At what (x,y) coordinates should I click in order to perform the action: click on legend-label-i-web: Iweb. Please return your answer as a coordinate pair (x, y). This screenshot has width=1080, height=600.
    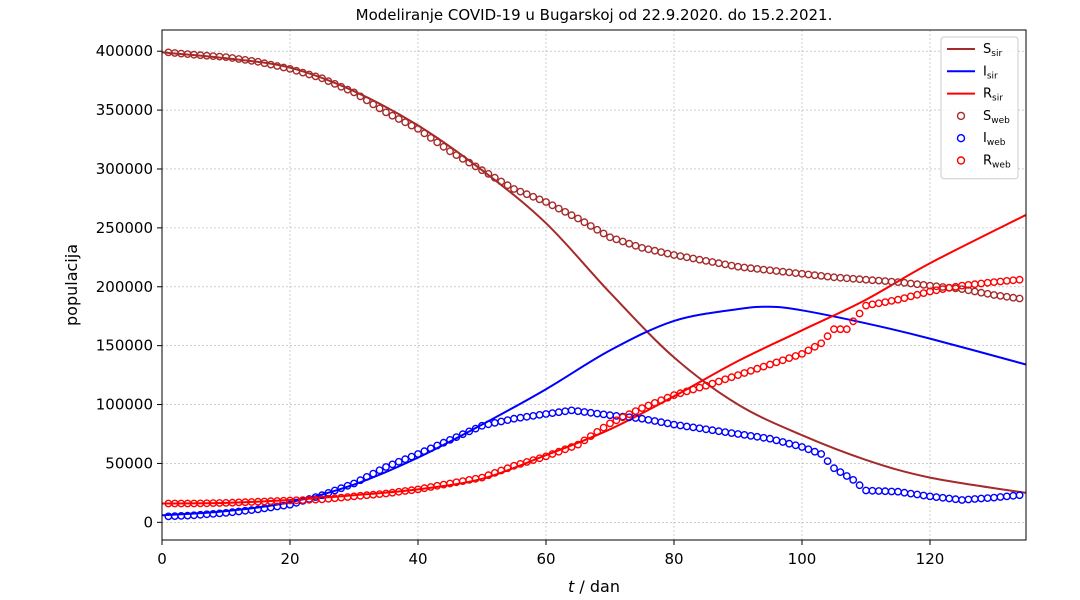
    Looking at the image, I should click on (994, 139).